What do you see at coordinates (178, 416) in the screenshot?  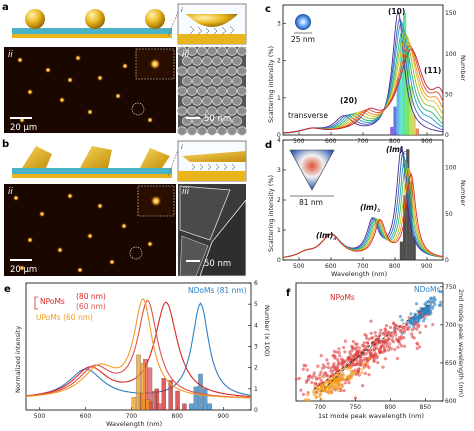 I see `x-tick-label: 800` at bounding box center [178, 416].